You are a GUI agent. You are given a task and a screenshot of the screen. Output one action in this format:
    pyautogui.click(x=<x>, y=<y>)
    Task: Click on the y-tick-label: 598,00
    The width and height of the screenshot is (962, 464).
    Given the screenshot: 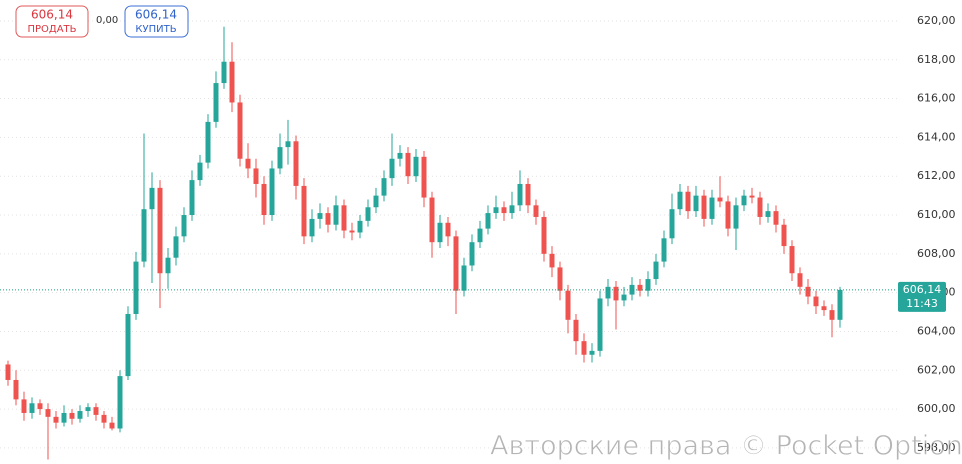 What is the action you would take?
    pyautogui.click(x=936, y=447)
    